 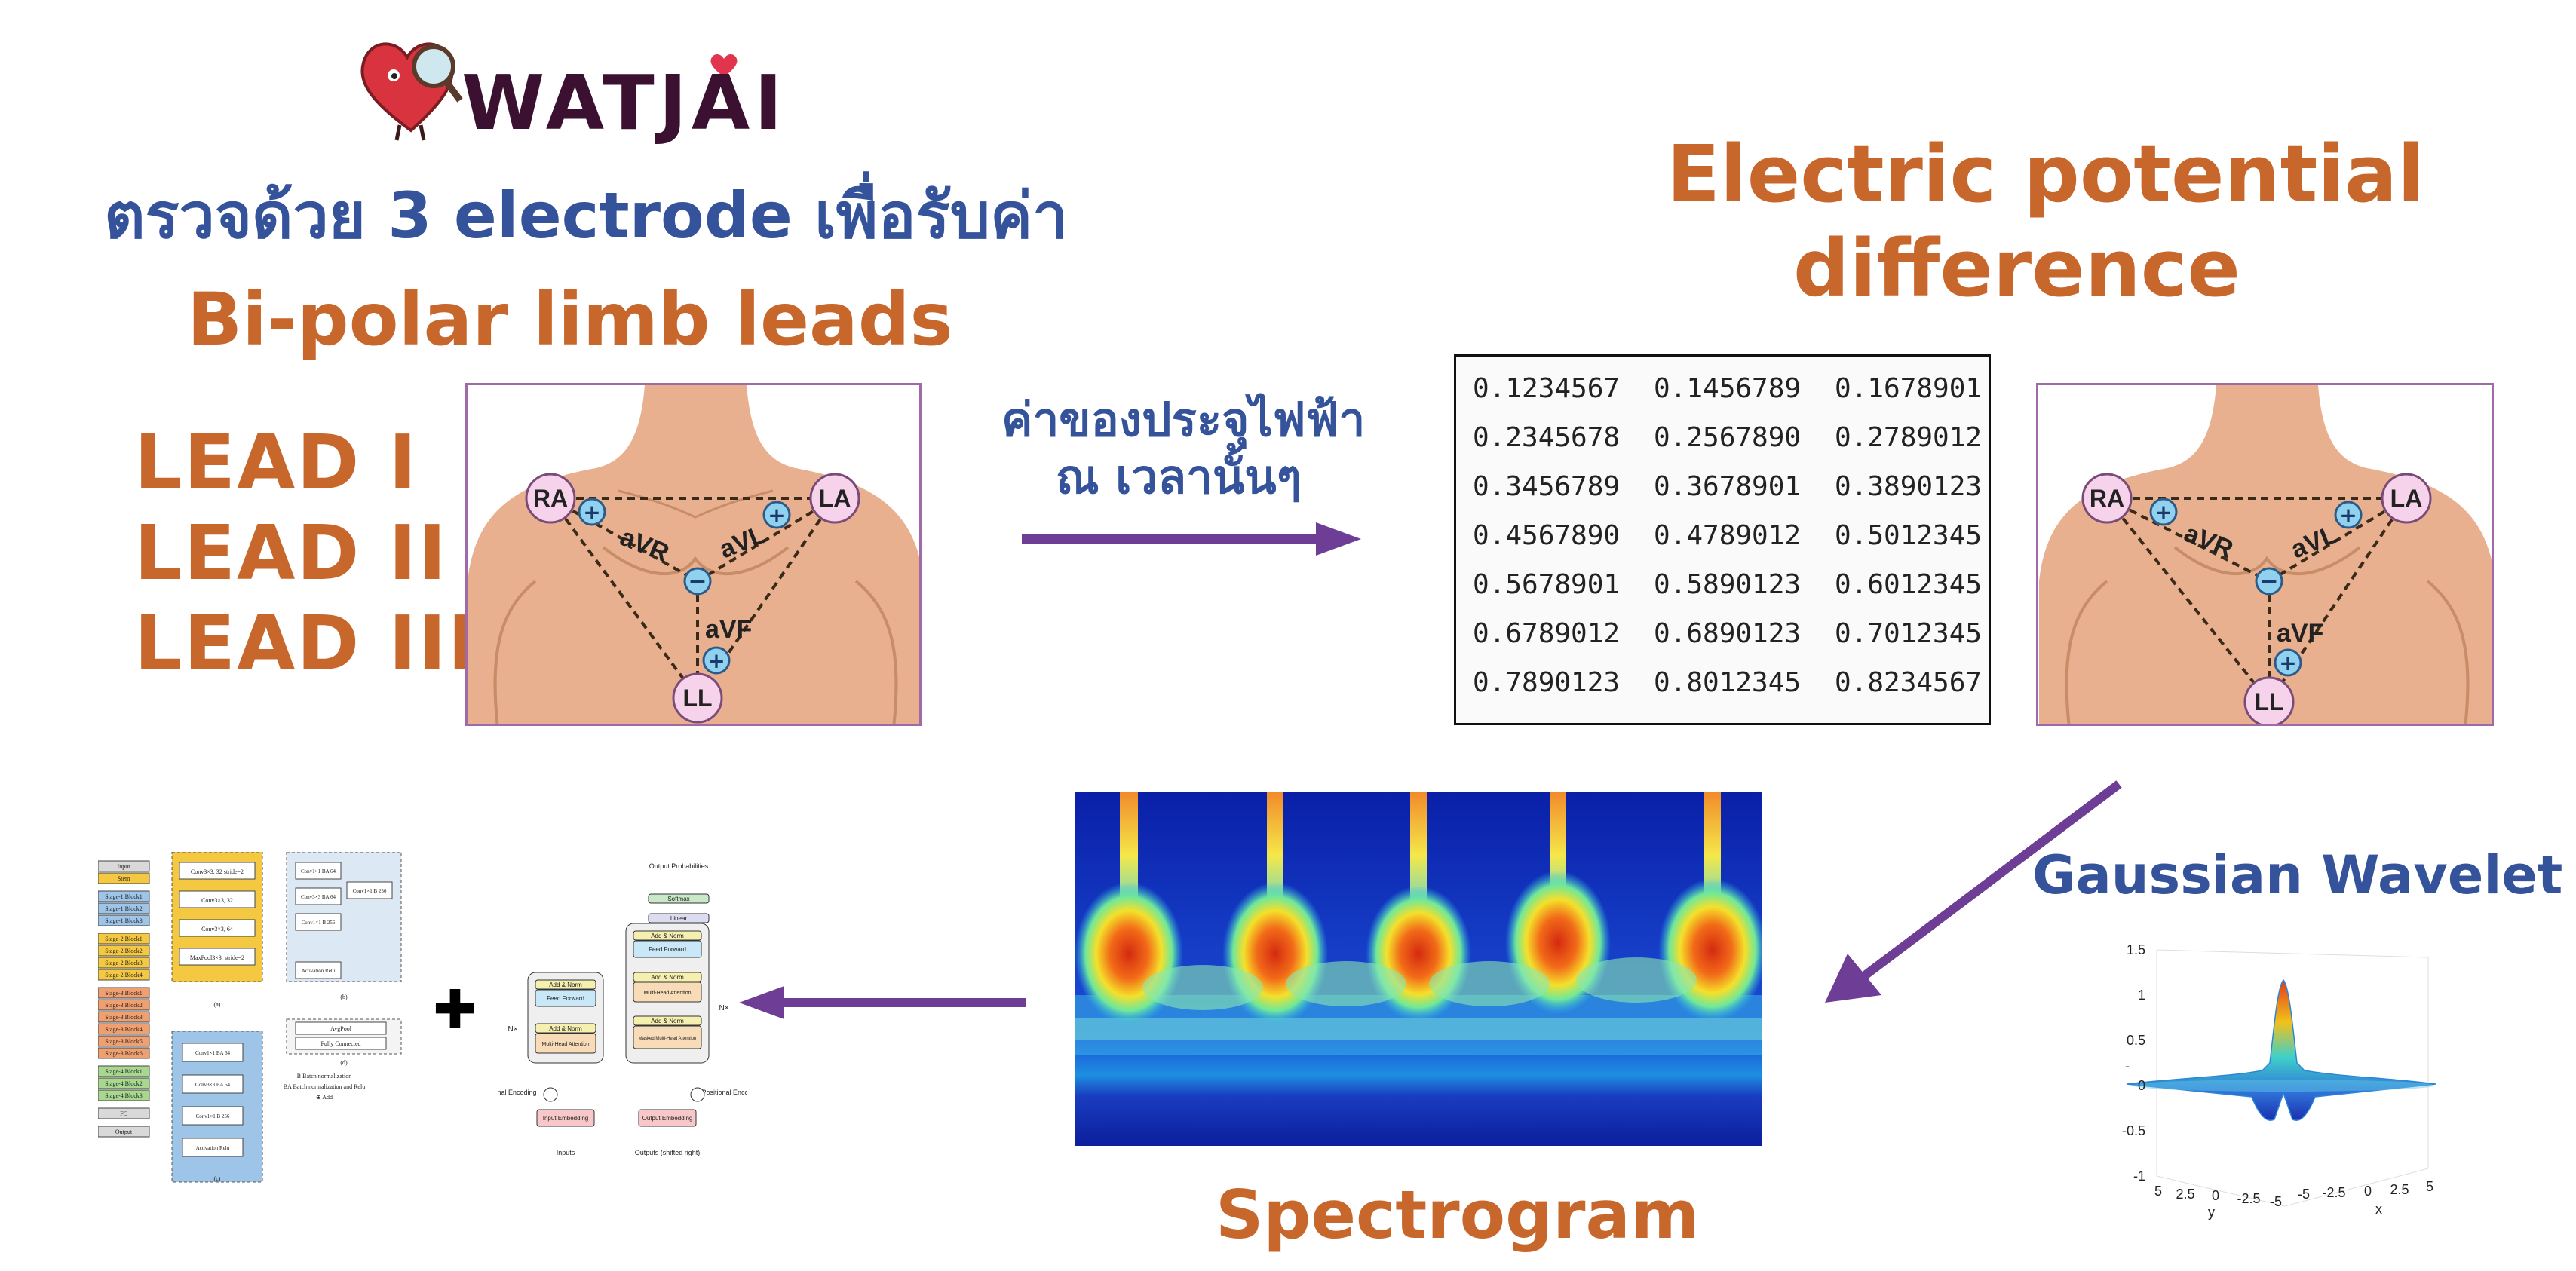 I want to click on table-cell: 0.6890123, so click(x=1728, y=633).